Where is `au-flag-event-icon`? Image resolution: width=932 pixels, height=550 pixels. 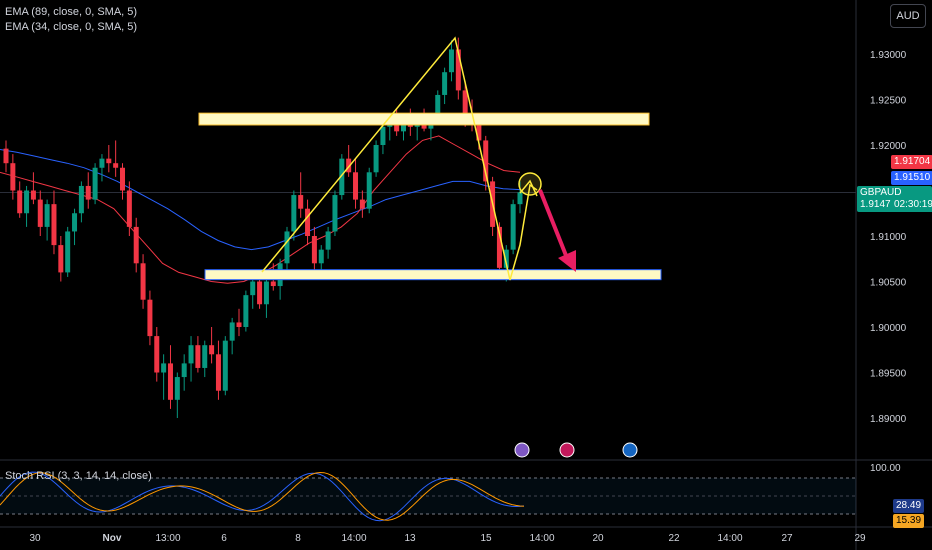
au-flag-event-icon is located at coordinates (630, 450).